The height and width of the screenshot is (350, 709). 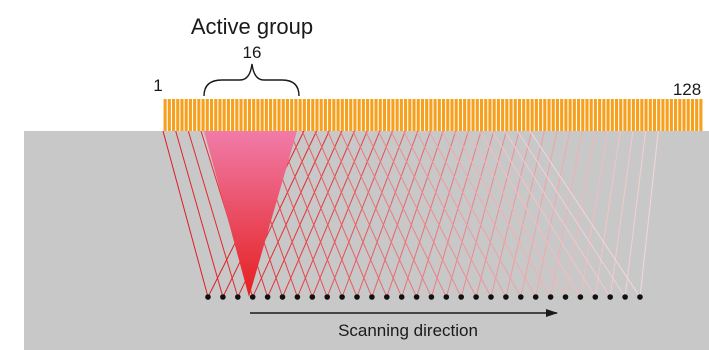 What do you see at coordinates (687, 89) in the screenshot?
I see `last-element-label: 128` at bounding box center [687, 89].